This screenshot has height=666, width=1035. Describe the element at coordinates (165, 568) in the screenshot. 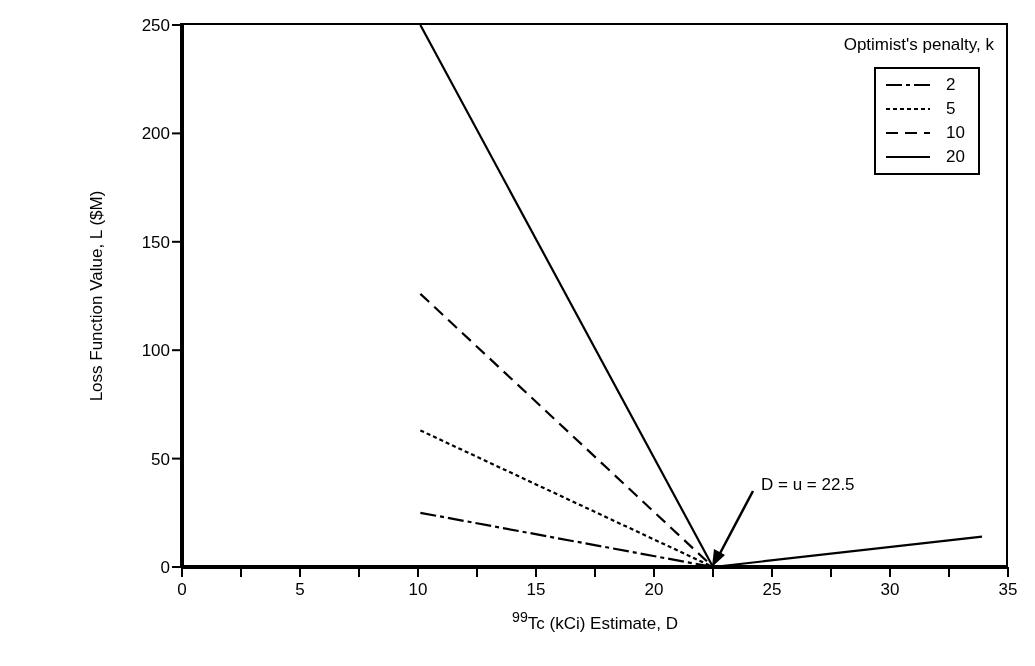

I see `y-tick-label: 0` at that location.